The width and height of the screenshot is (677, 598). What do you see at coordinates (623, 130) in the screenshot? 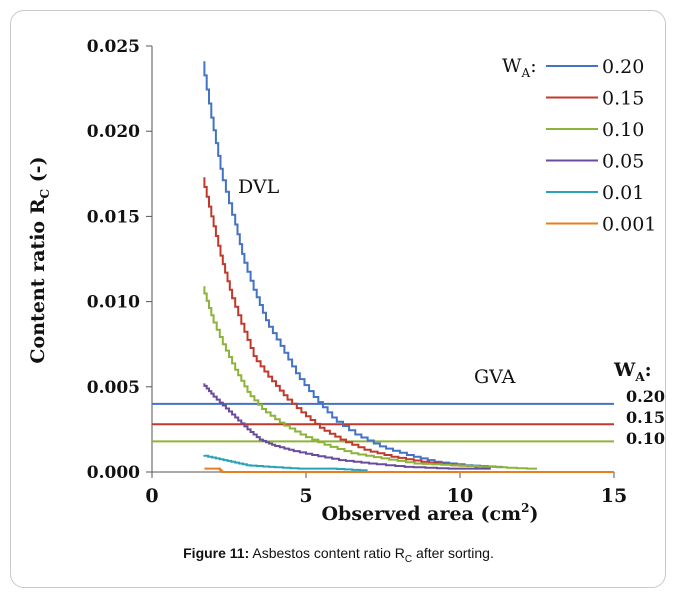
I see `legend-label-0.10: 0.10` at bounding box center [623, 130].